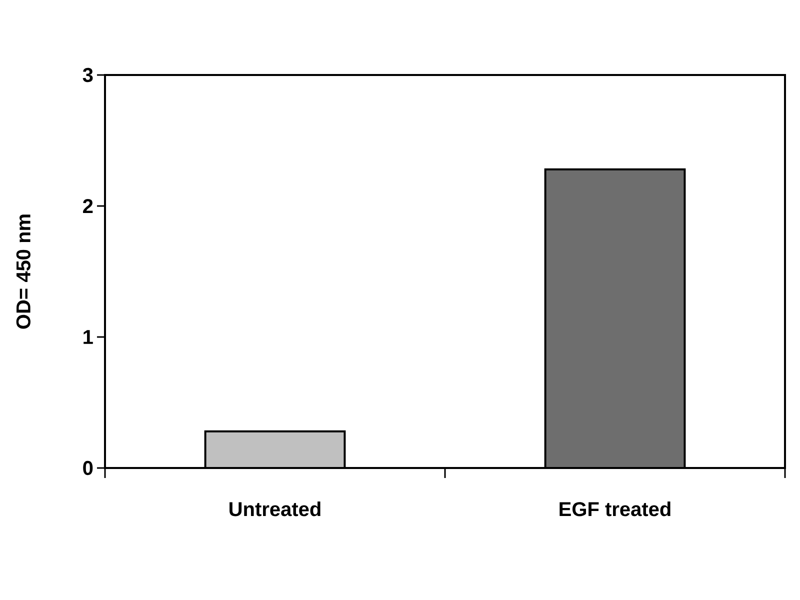 The width and height of the screenshot is (800, 600). What do you see at coordinates (88, 468) in the screenshot?
I see `y-tick-label: 0` at bounding box center [88, 468].